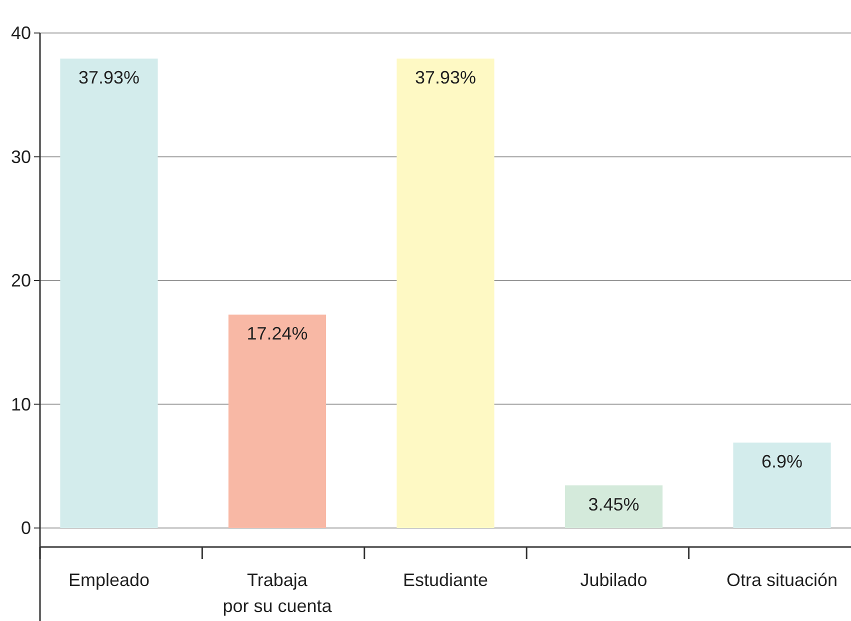 This screenshot has height=621, width=851. Describe the element at coordinates (445, 580) in the screenshot. I see `x-tick-label: Estudiante` at that location.